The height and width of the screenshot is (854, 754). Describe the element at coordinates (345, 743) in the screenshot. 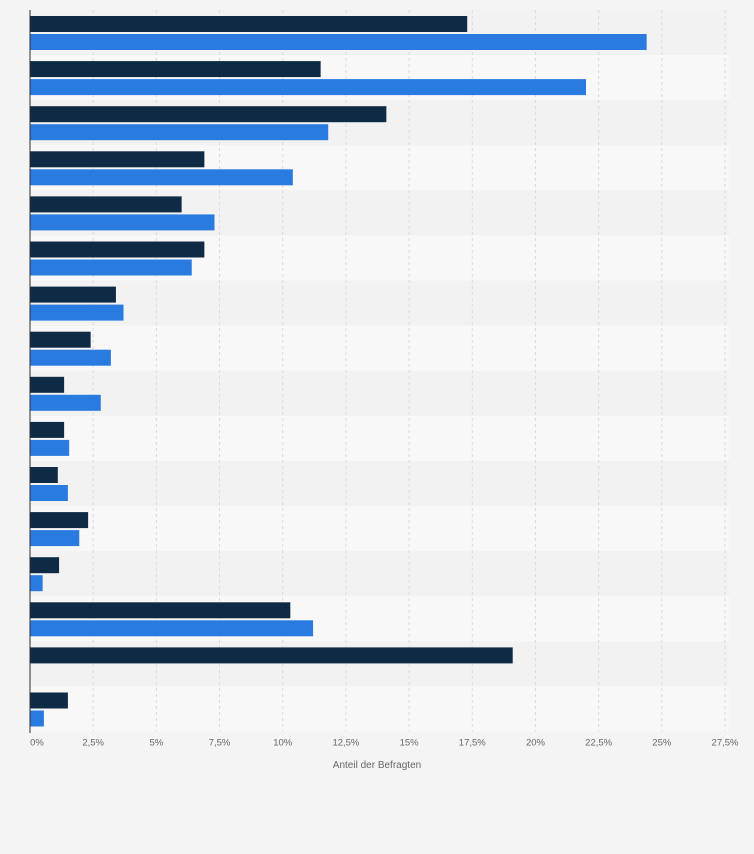

I see `x-tick-label: 12,5%` at that location.